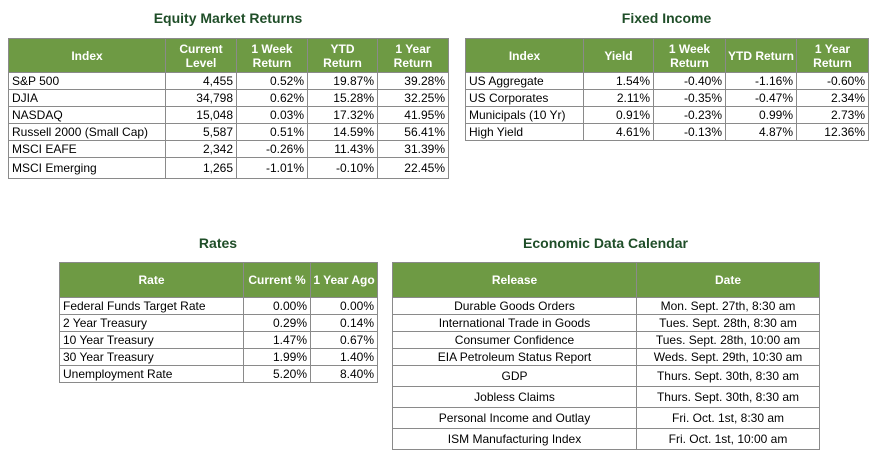 The height and width of the screenshot is (473, 875). What do you see at coordinates (728, 306) in the screenshot?
I see `cell: Mon. Sept. 27th, 8:30 am` at bounding box center [728, 306].